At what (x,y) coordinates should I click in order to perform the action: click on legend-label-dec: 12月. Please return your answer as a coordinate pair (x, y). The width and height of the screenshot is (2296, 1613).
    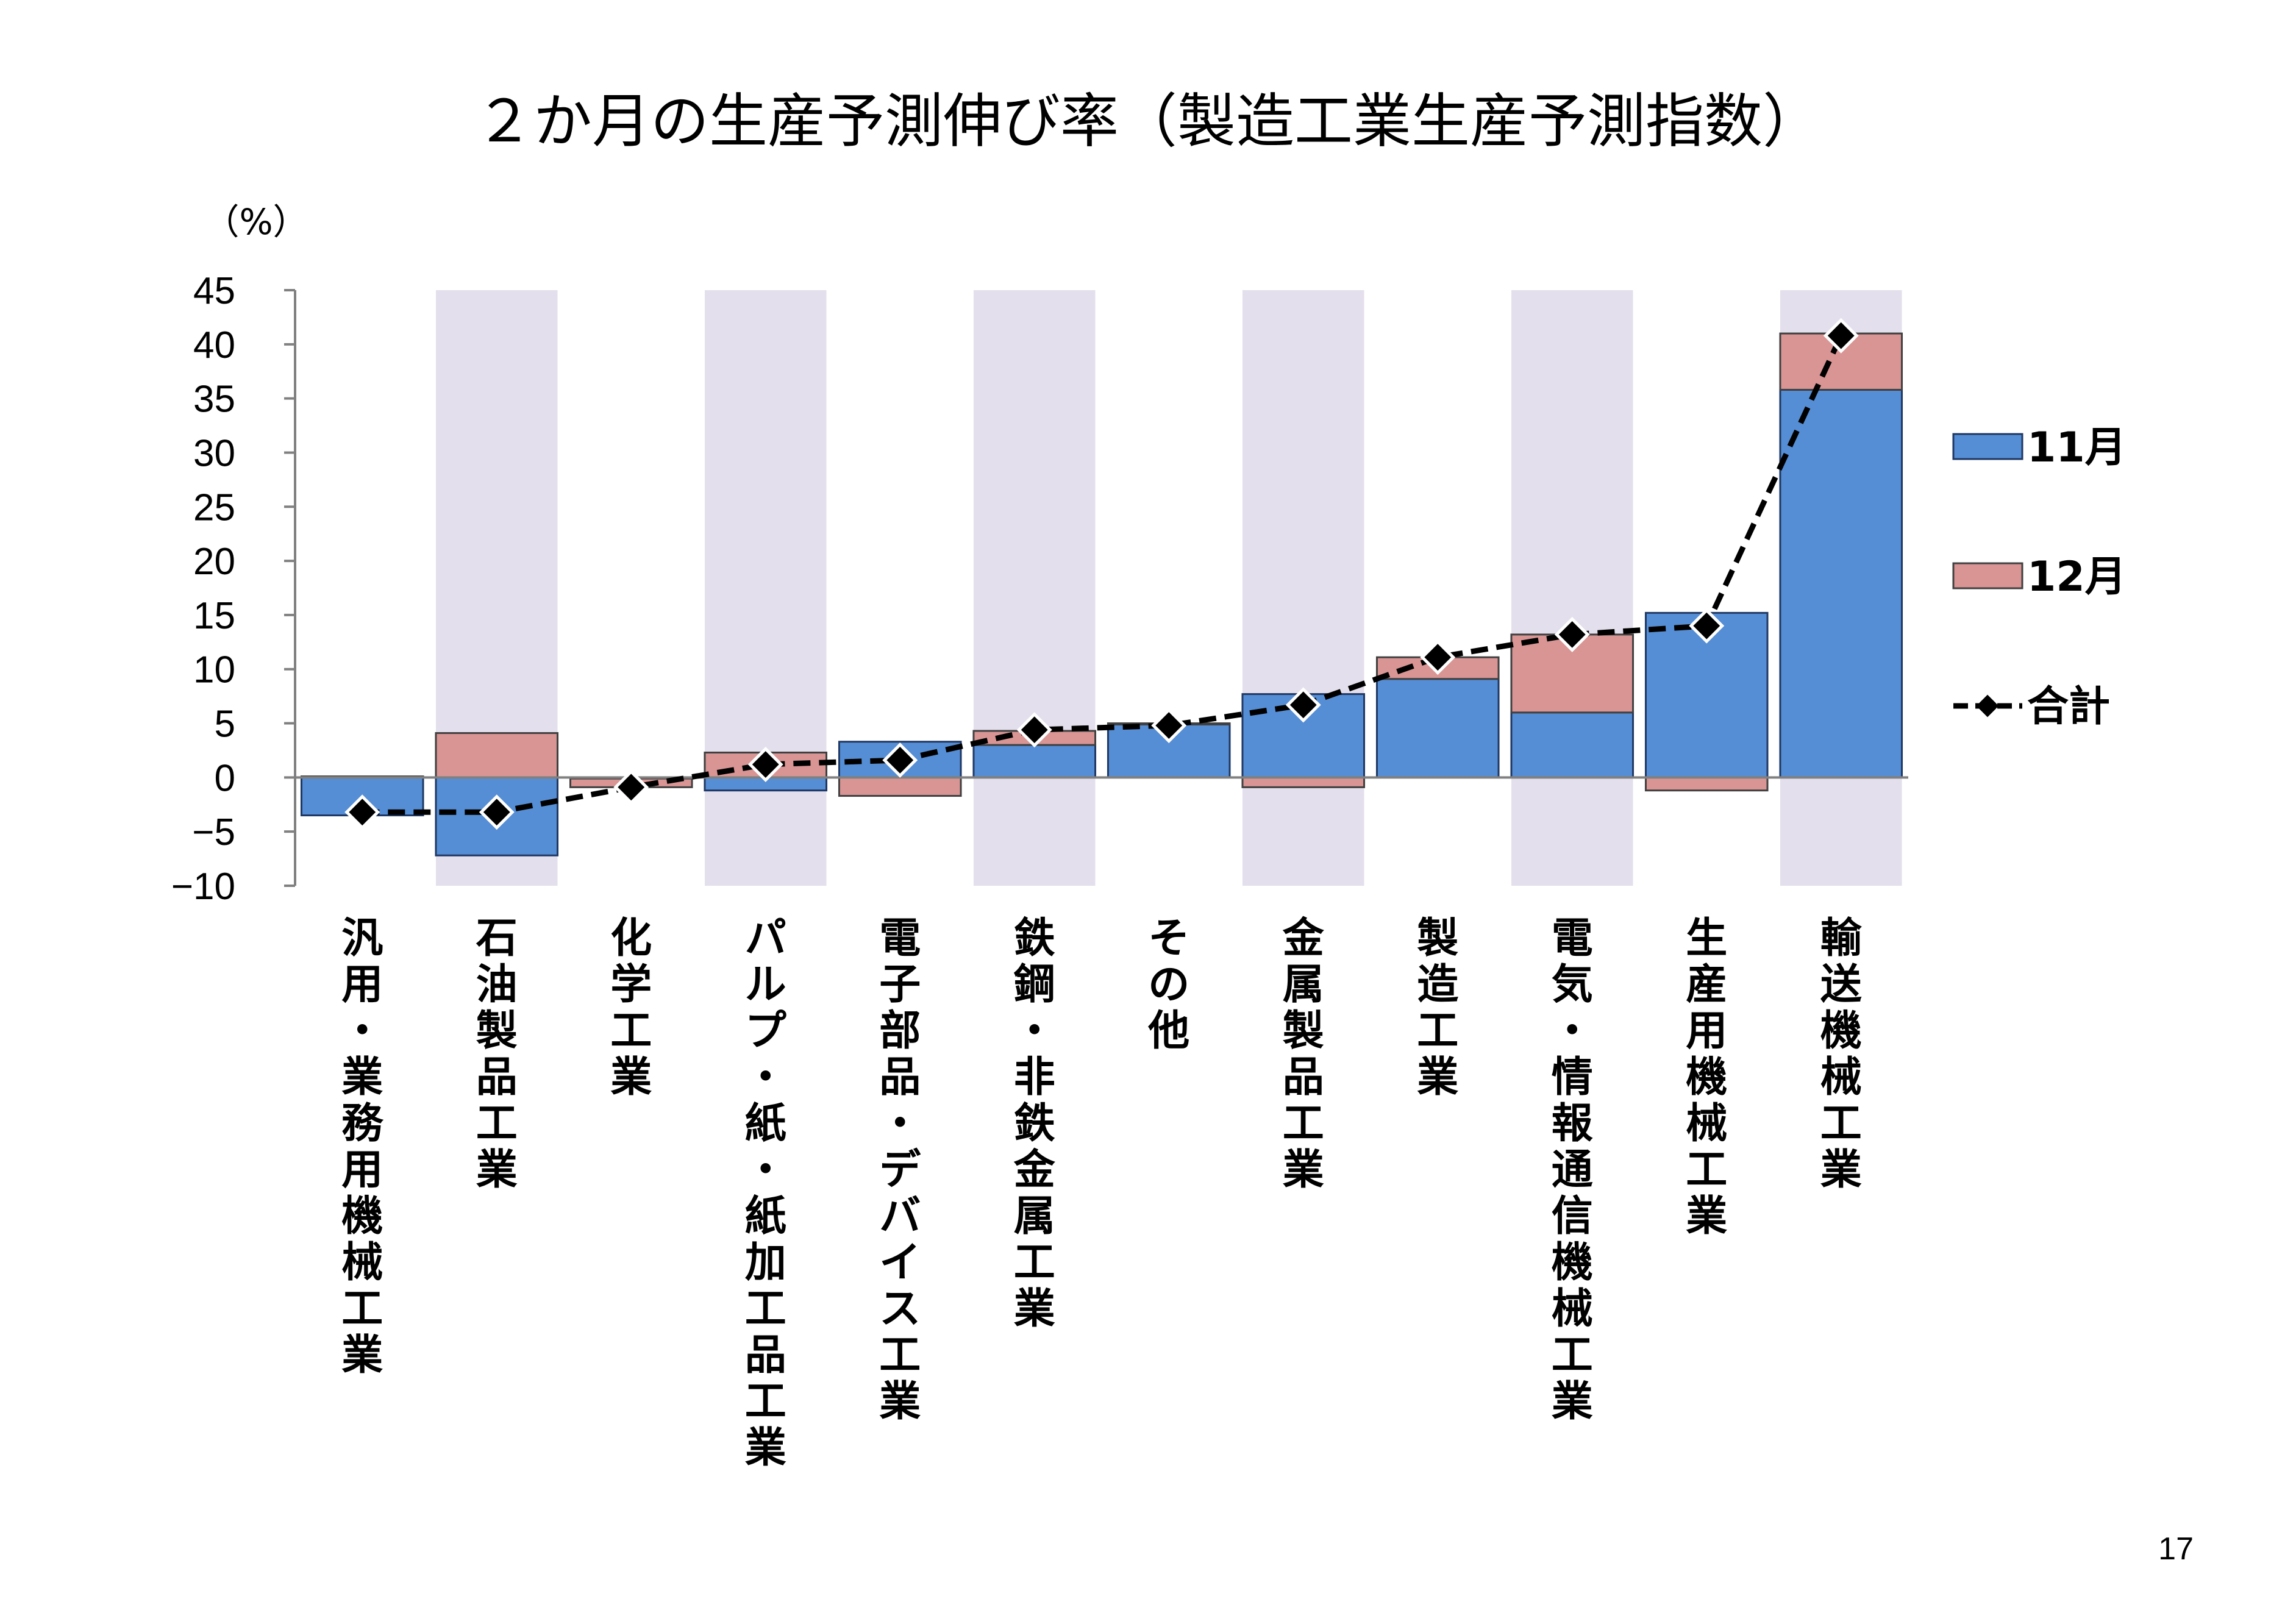
    Looking at the image, I should click on (2077, 577).